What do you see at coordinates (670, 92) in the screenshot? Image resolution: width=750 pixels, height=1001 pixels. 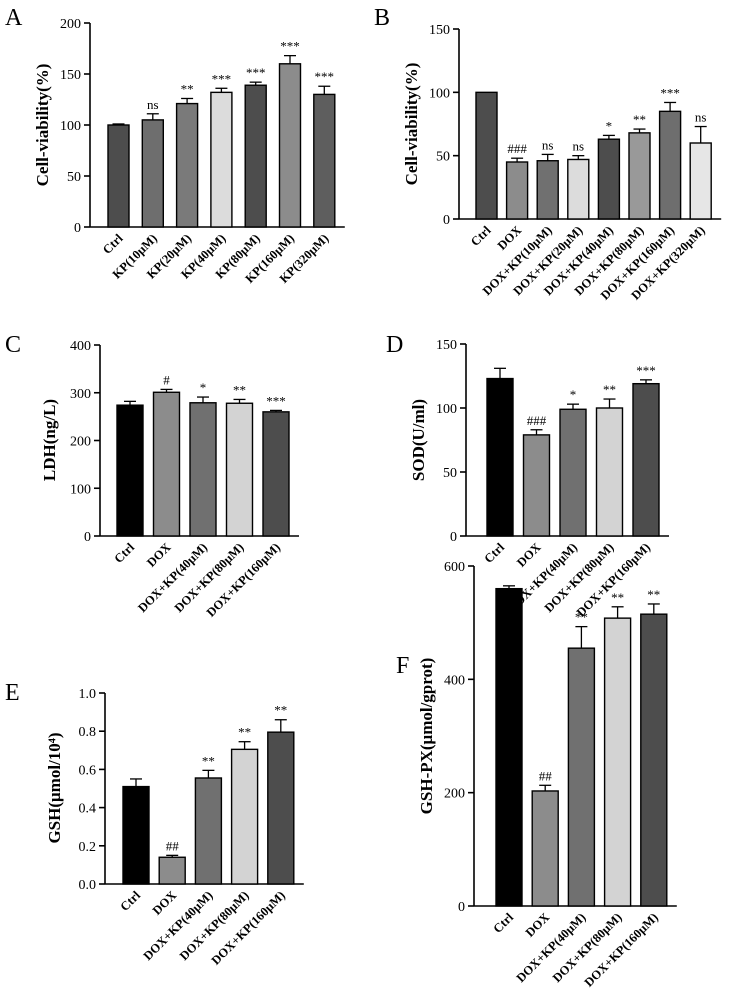 I see `panel-b-significance-label: ***` at bounding box center [670, 92].